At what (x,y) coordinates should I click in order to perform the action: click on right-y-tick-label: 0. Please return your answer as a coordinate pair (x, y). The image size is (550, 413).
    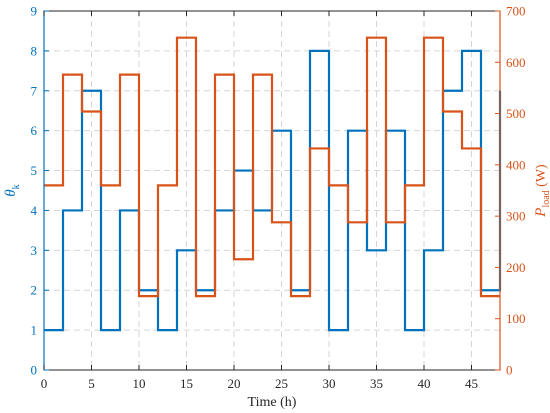
    Looking at the image, I should click on (509, 370).